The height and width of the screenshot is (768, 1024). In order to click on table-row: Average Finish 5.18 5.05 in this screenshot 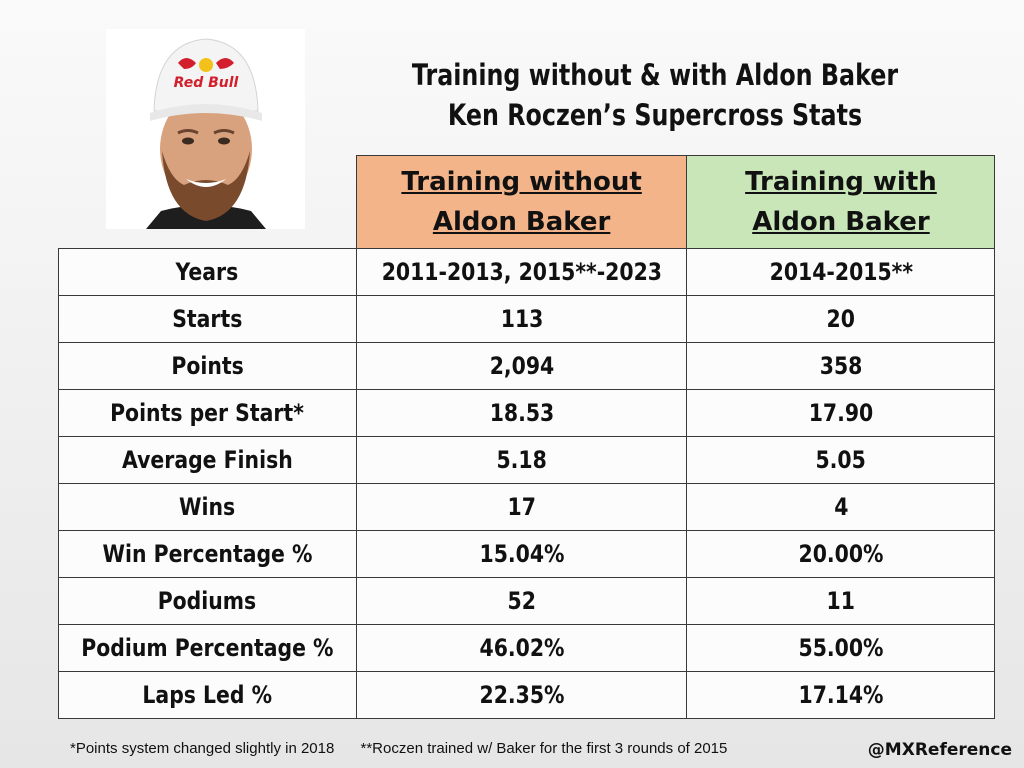, I will do `click(527, 460)`.